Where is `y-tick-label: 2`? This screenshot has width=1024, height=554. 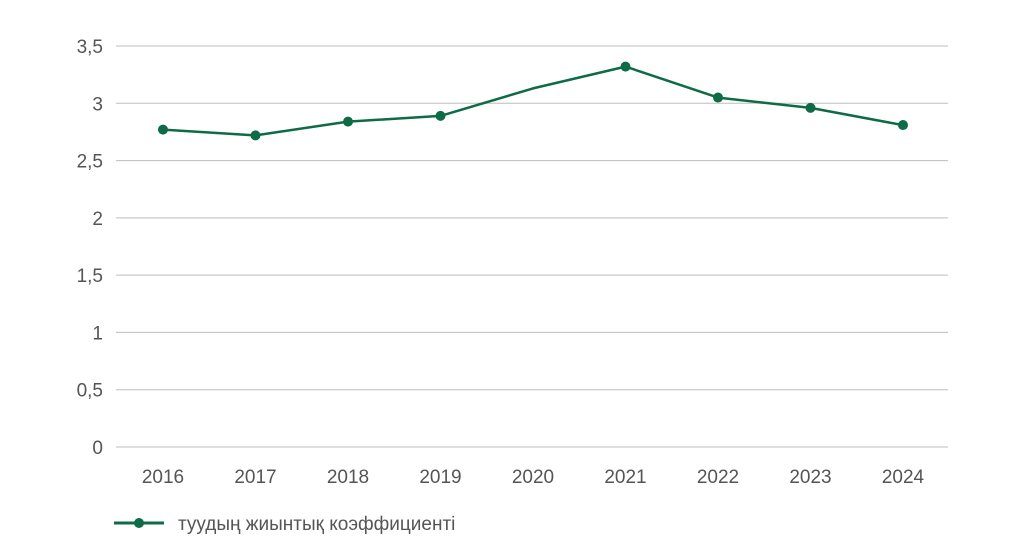
y-tick-label: 2 is located at coordinates (97, 219).